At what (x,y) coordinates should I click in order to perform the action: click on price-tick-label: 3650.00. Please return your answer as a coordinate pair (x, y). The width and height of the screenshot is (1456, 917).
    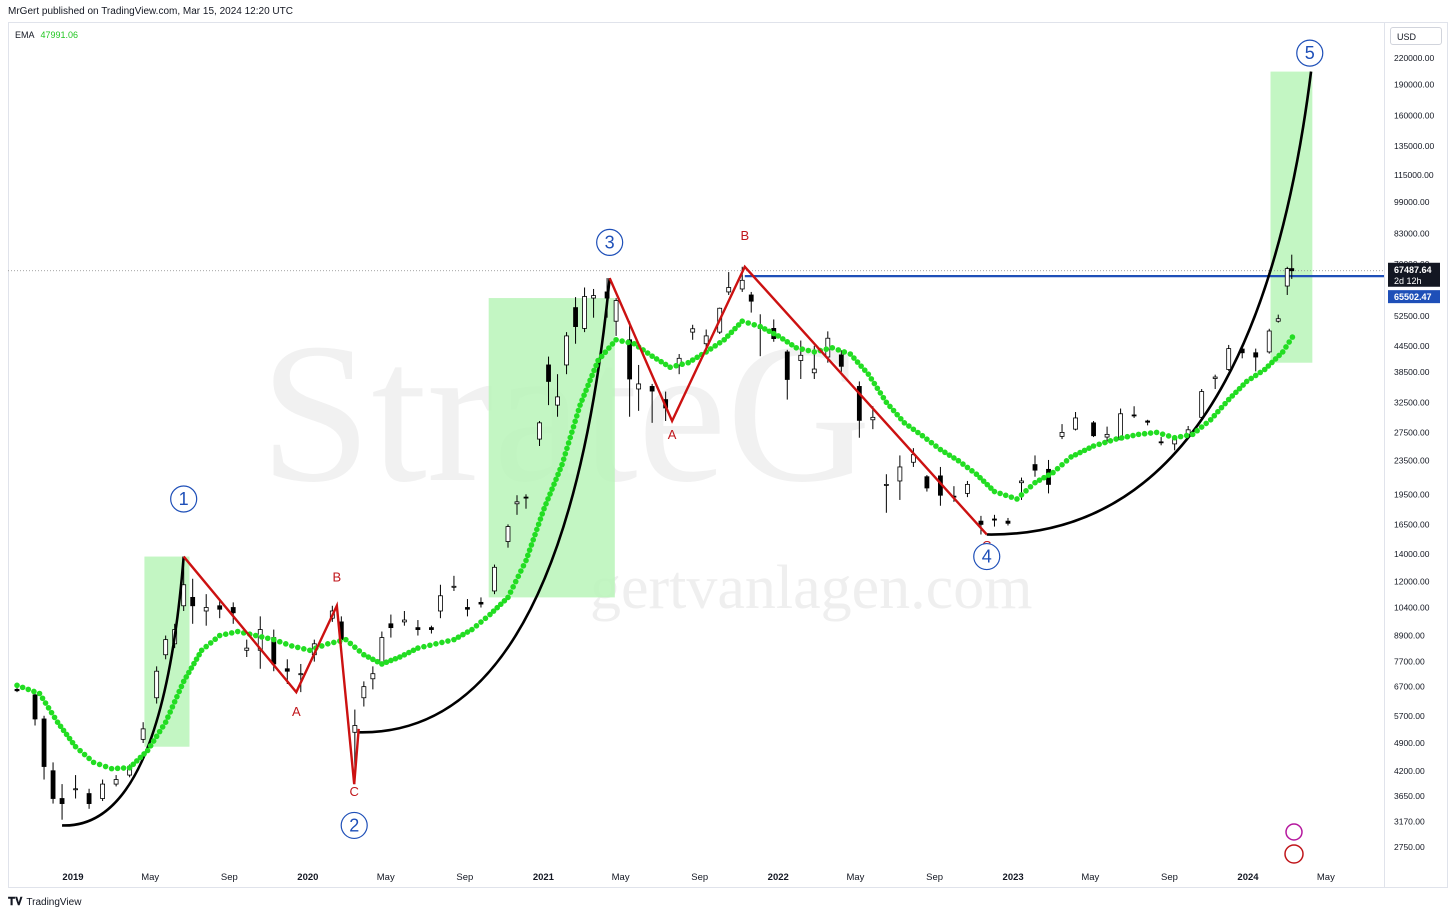
    Looking at the image, I should click on (1409, 796).